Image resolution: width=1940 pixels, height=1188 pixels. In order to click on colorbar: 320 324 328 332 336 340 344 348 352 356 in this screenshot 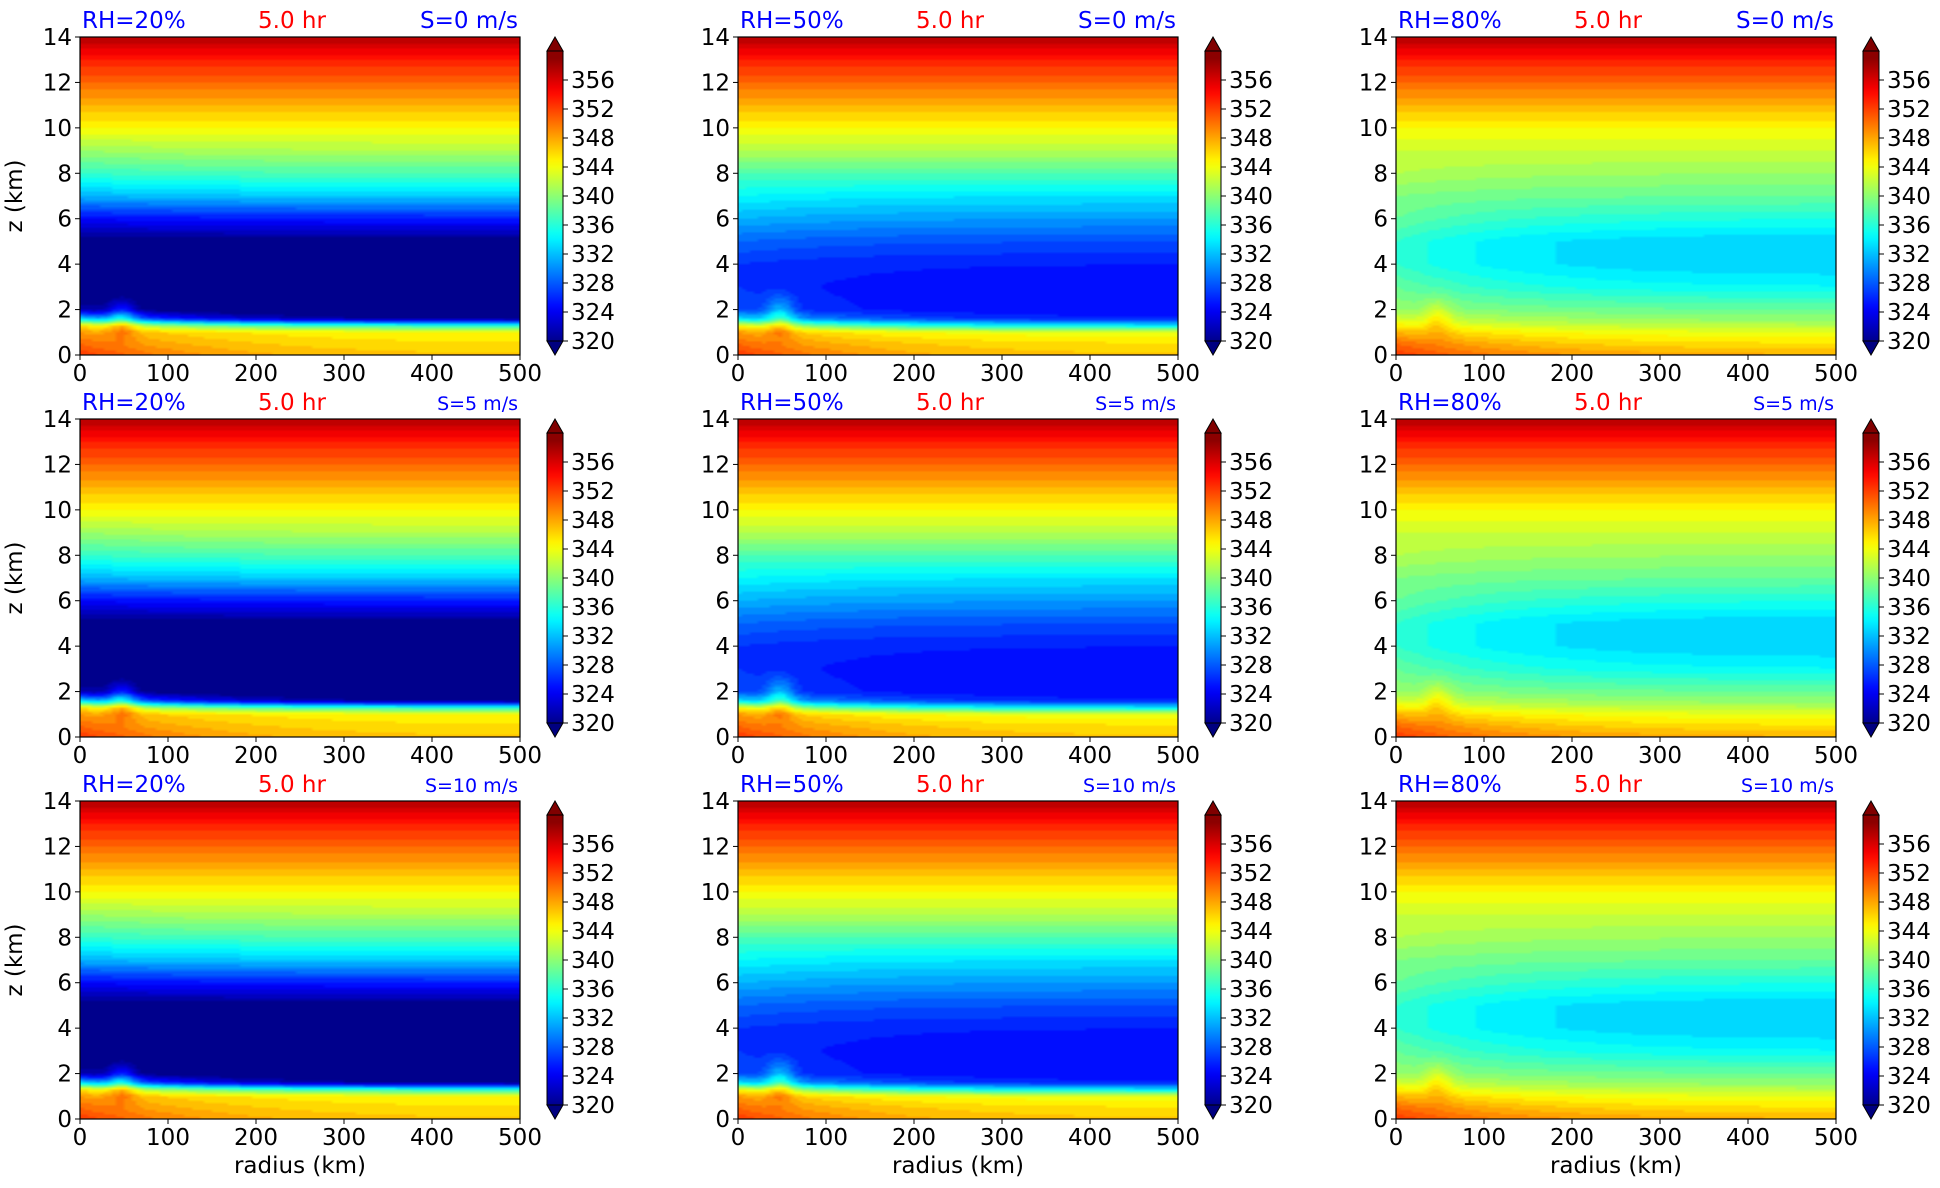, I will do `click(1238, 196)`.